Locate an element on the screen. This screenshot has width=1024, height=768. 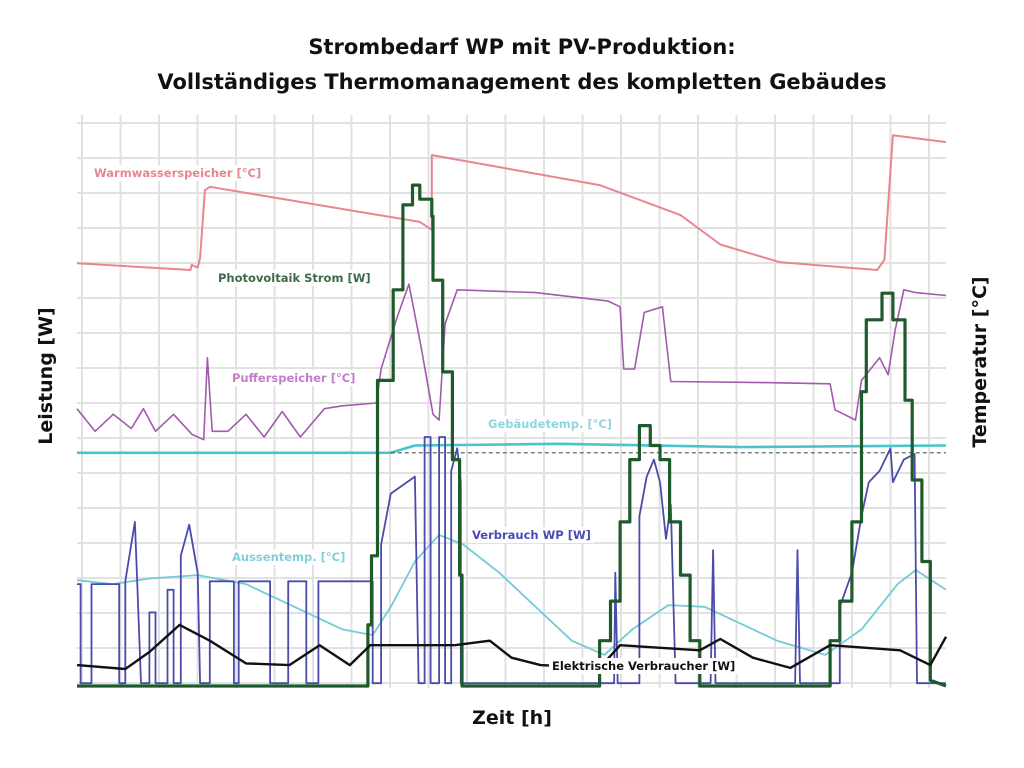
x-axis-label: Zeit [h] is located at coordinates (512, 718).